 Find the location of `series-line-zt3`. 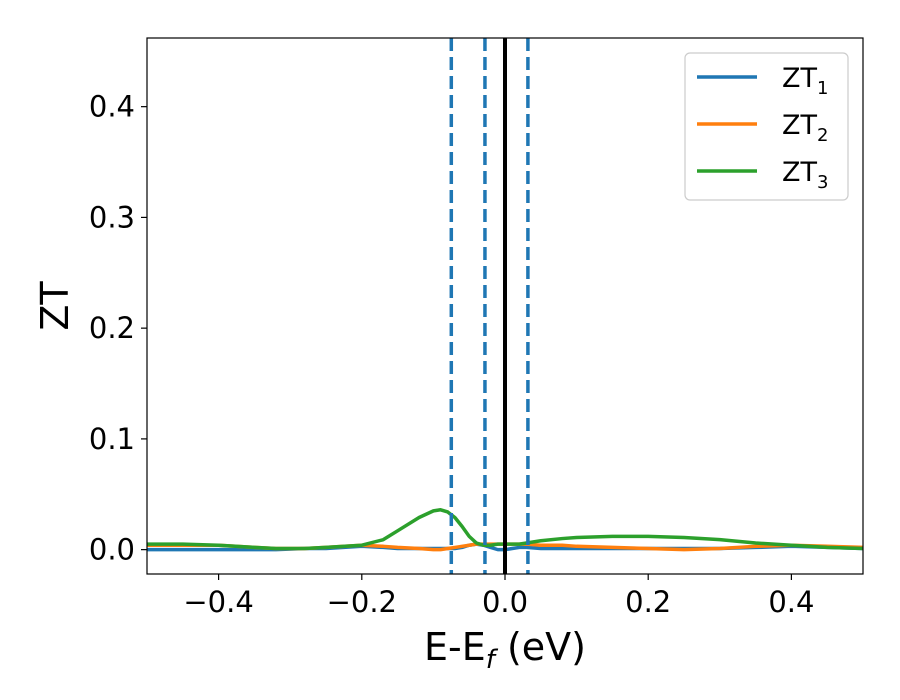

series-line-zt3 is located at coordinates (505, 529).